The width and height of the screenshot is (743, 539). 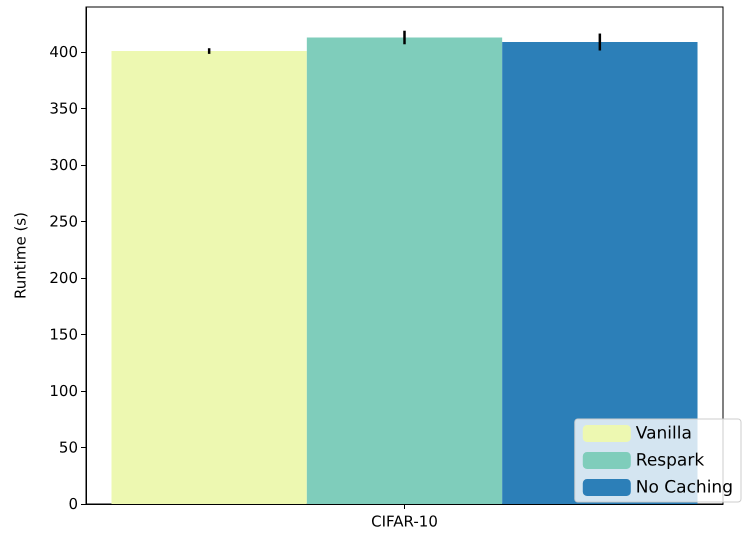 What do you see at coordinates (63, 165) in the screenshot?
I see `y-tick-label: 300` at bounding box center [63, 165].